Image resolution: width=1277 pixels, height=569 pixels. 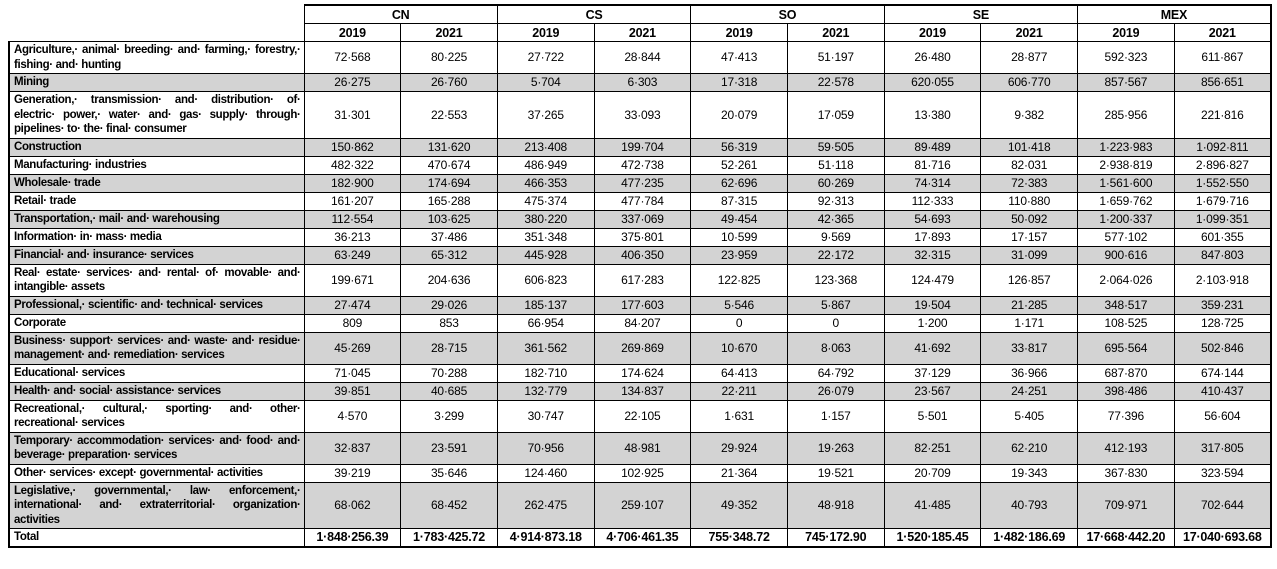 What do you see at coordinates (352, 165) in the screenshot?
I see `cell-value: 482·322` at bounding box center [352, 165].